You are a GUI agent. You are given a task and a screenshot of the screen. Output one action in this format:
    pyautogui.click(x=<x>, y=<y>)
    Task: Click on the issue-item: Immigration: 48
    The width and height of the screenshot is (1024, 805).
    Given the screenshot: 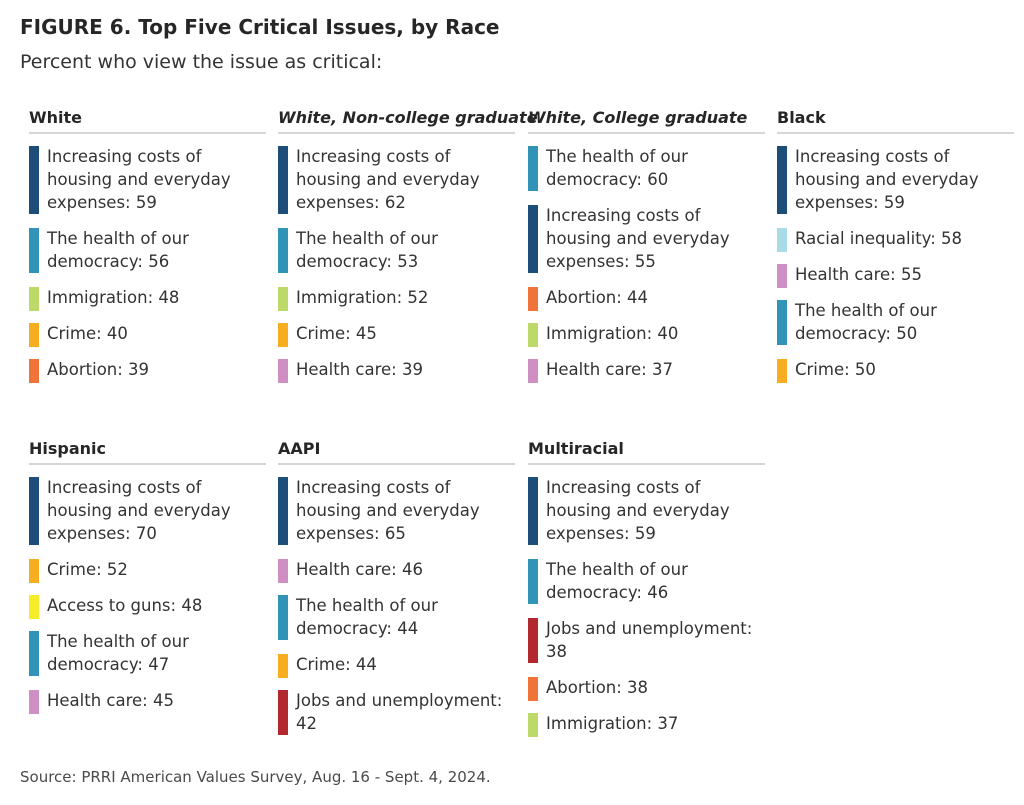 What is the action you would take?
    pyautogui.click(x=147, y=298)
    